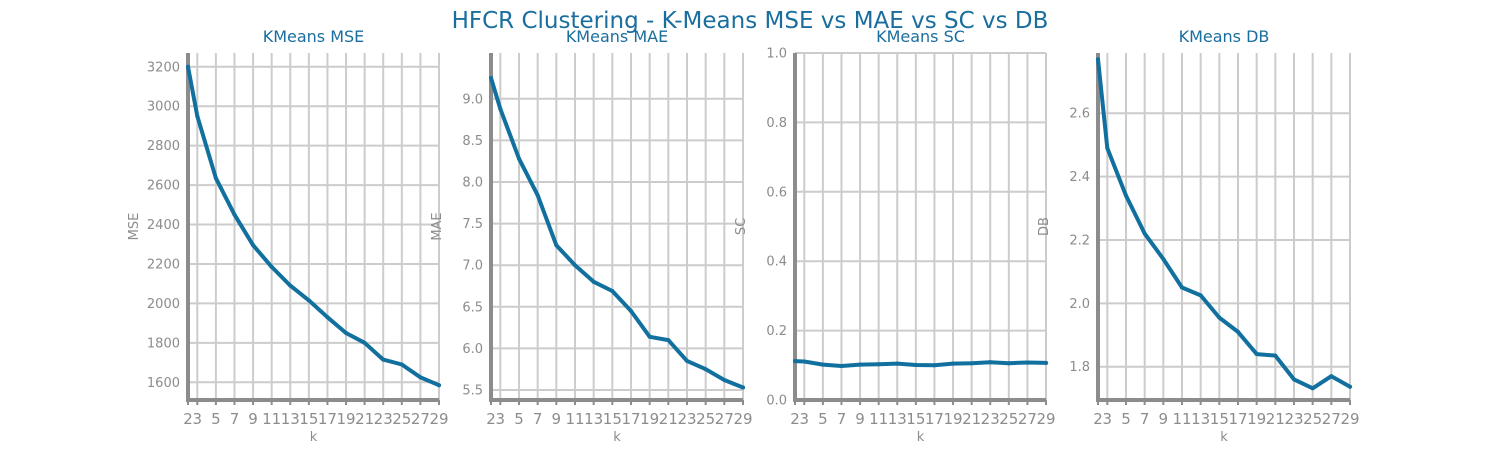  I want to click on x-tick-label: 25, so click(401, 419).